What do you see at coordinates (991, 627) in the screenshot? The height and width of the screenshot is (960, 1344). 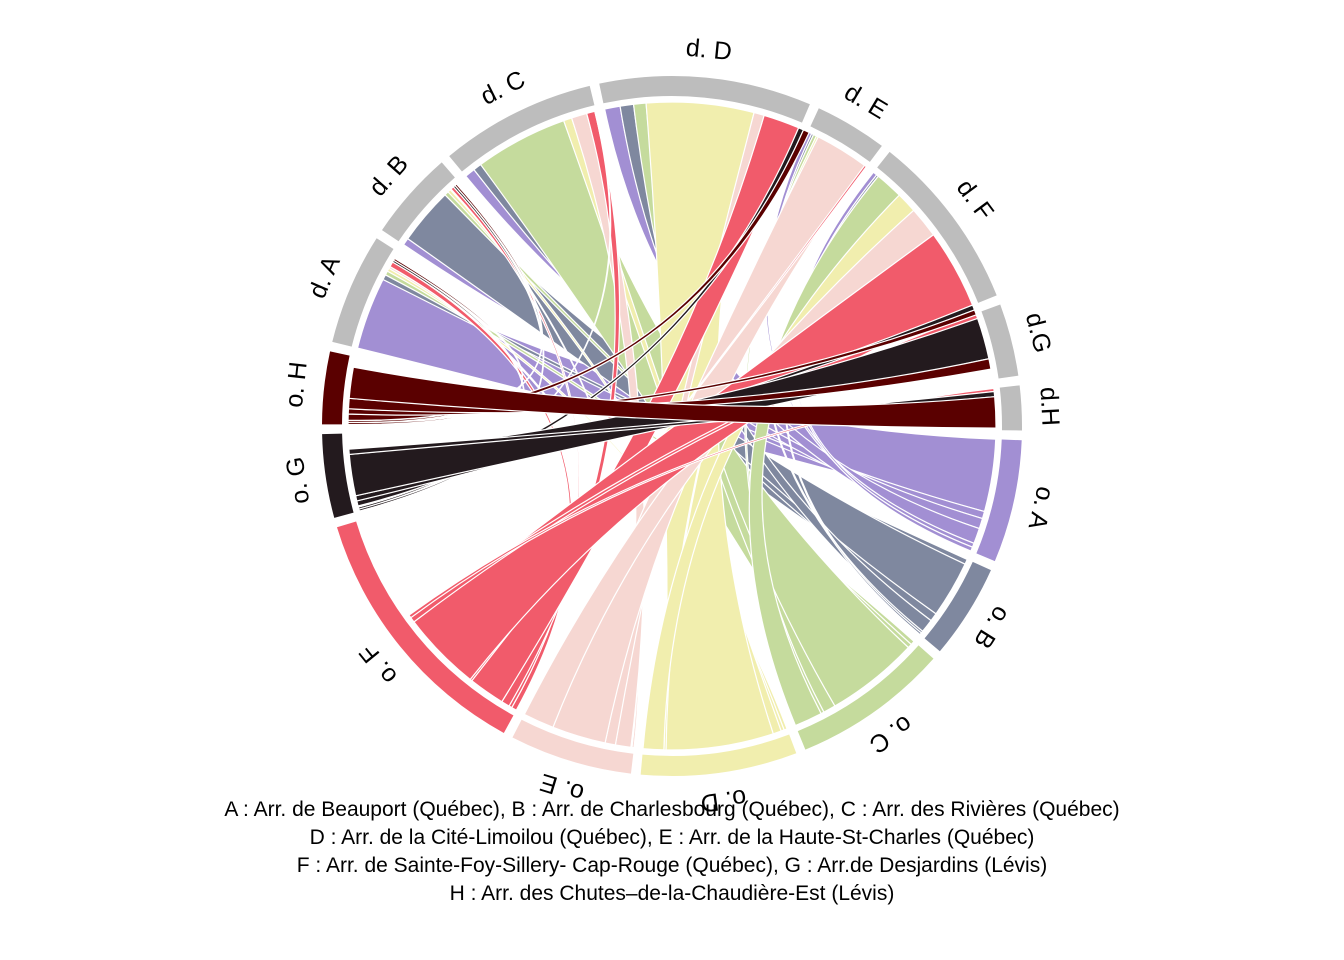 I see `segment-label-o.B: o. B` at bounding box center [991, 627].